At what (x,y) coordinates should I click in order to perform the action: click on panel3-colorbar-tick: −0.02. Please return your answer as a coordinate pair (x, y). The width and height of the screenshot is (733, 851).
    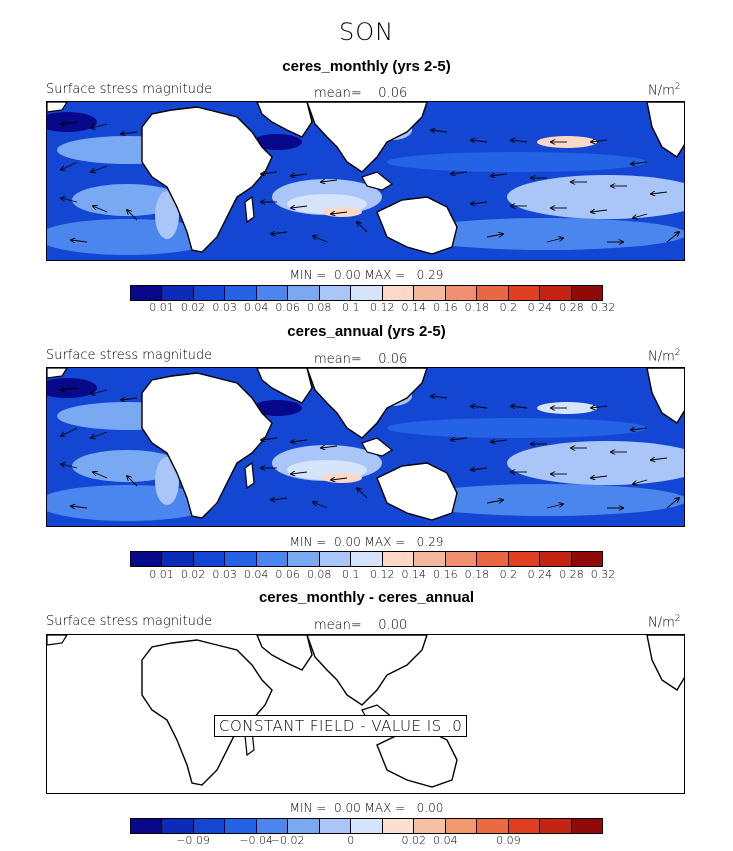
    Looking at the image, I should click on (287, 840).